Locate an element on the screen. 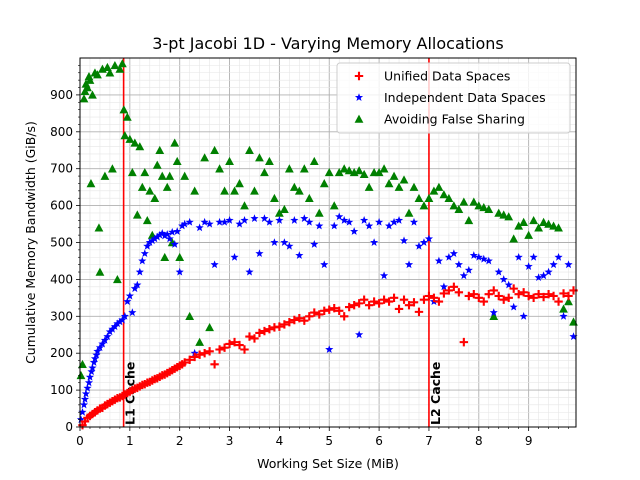 Image resolution: width=640 pixels, height=480 pixels. legend-marker-triangle is located at coordinates (359, 118).